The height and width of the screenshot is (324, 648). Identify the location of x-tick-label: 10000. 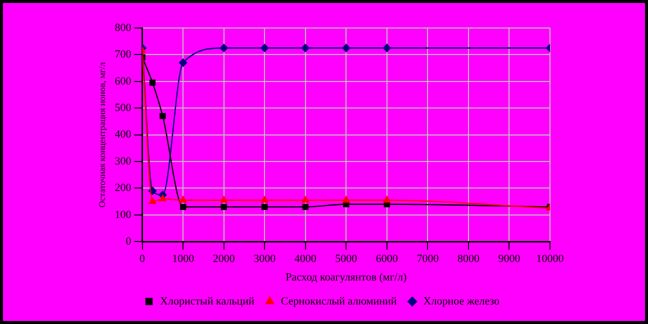
(550, 259).